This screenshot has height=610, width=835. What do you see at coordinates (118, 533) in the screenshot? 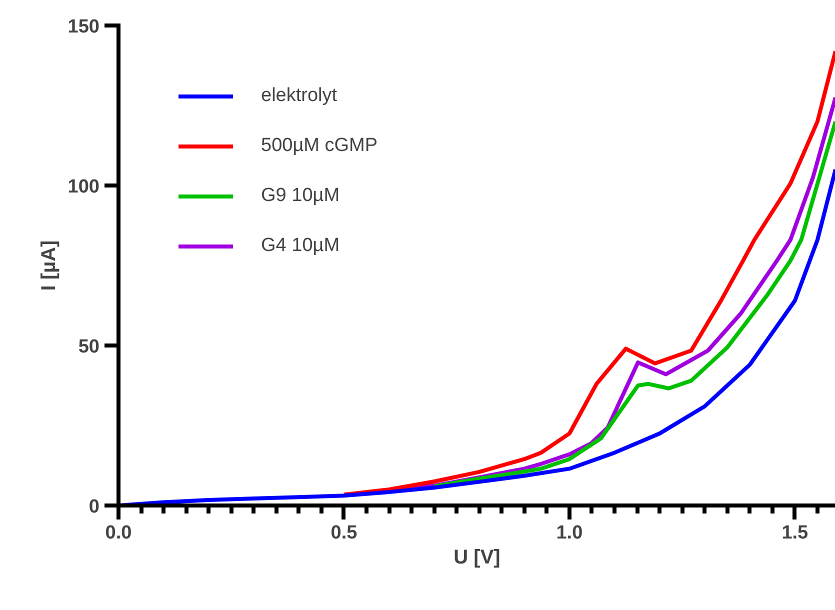
I see `x-tick-label: 0.0` at bounding box center [118, 533].